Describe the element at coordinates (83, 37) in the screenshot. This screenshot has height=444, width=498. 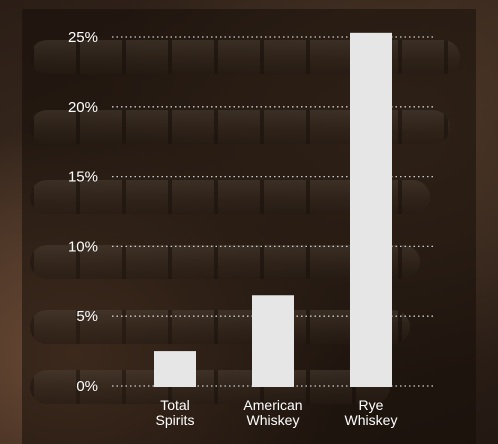
I see `y-tick-label: 25%` at that location.